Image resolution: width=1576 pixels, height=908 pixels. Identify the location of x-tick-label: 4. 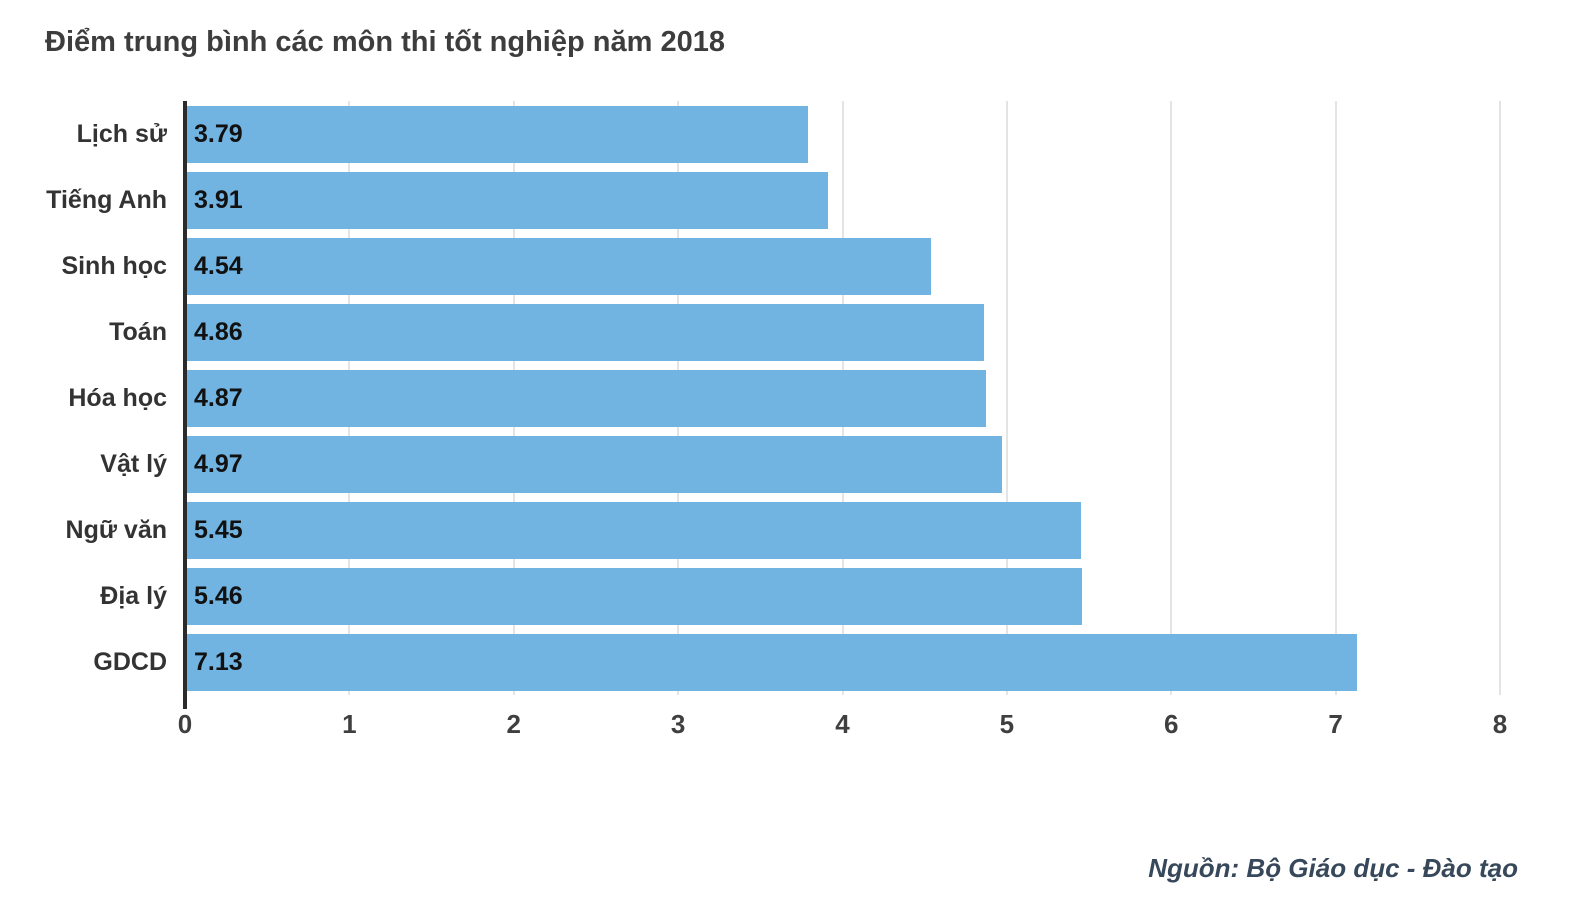
(842, 724).